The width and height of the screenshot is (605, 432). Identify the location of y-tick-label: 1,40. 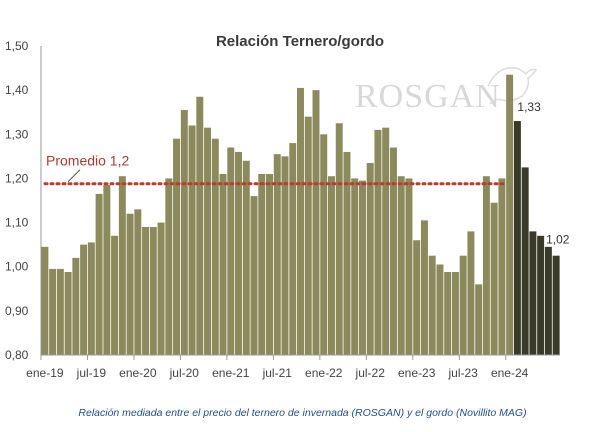
(17, 90).